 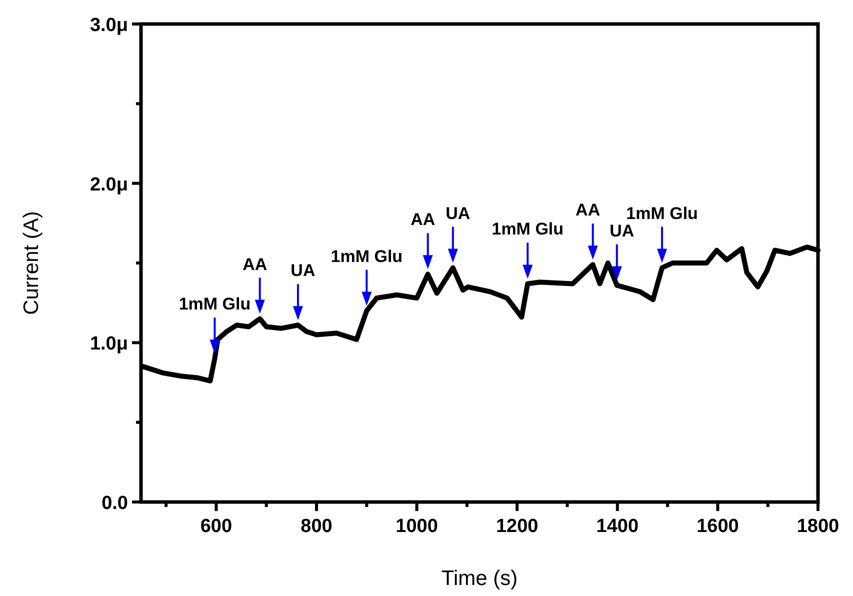 I want to click on x-axis-title: Time (s), so click(x=479, y=578).